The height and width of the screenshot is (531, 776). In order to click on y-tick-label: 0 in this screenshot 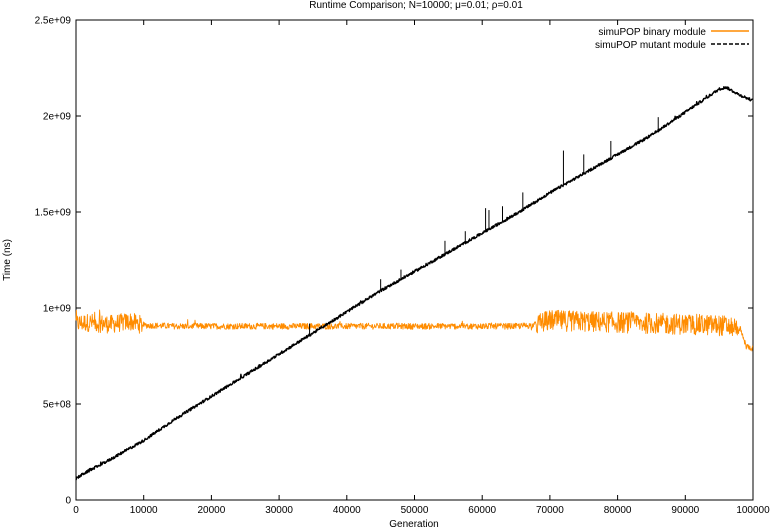, I will do `click(68, 501)`.